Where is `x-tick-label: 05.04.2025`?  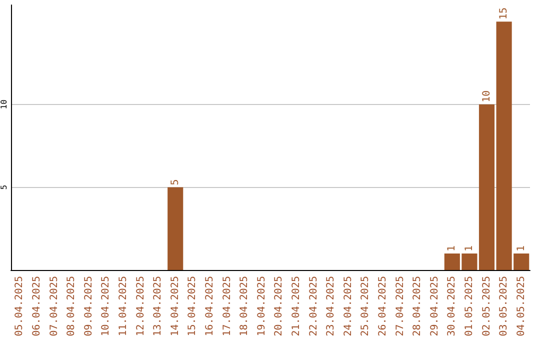 x-tick-label: 05.04.2025 is located at coordinates (20, 306).